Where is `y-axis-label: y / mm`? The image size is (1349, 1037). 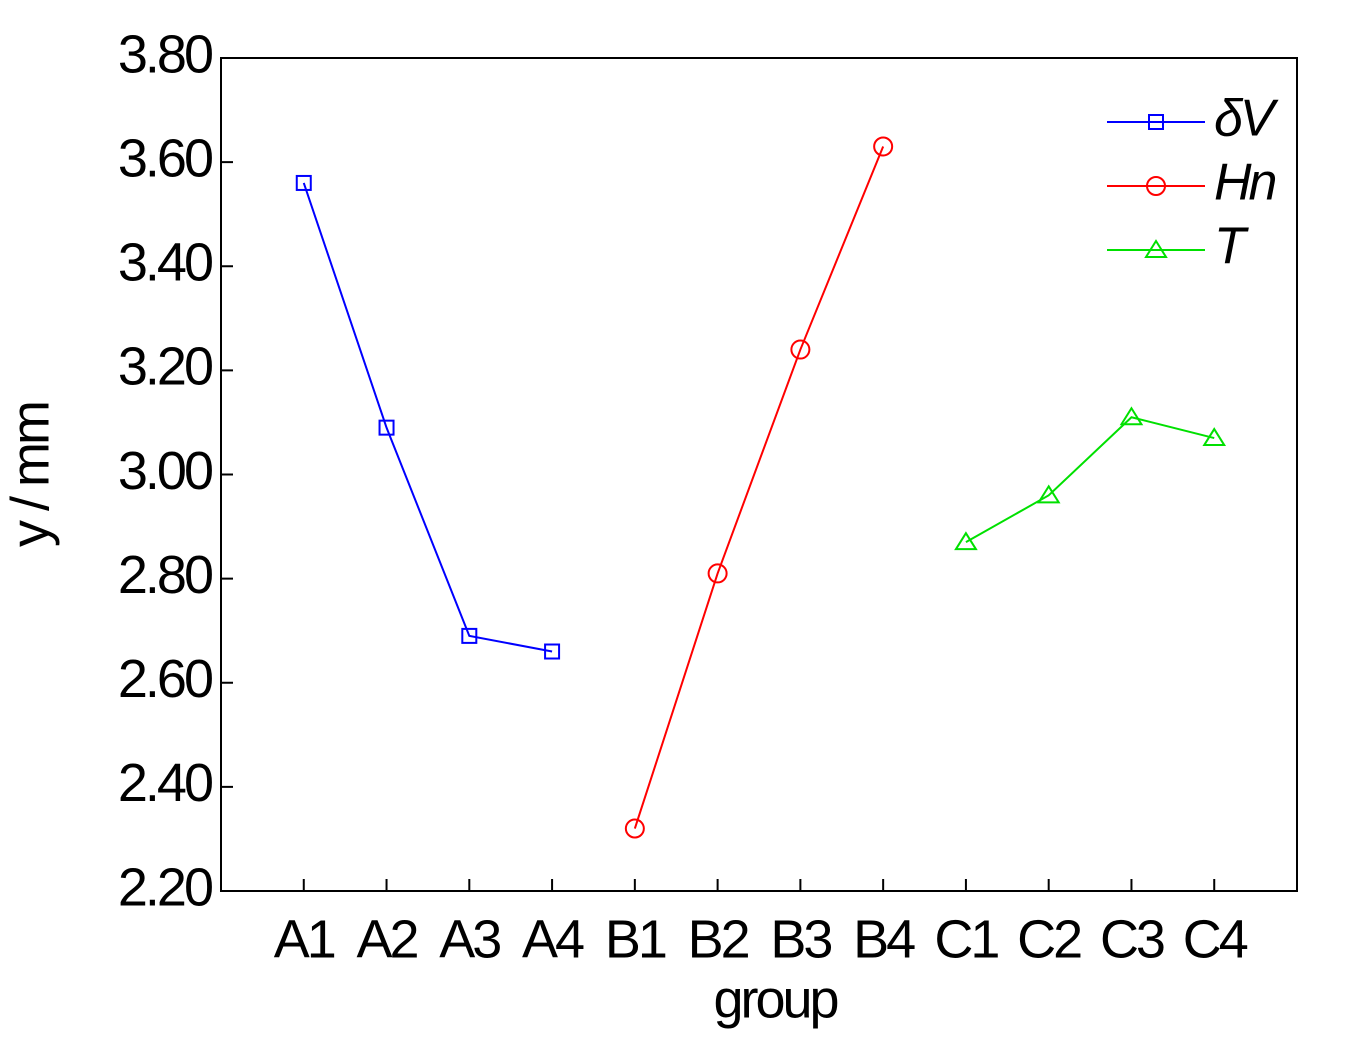 y-axis-label: y / mm is located at coordinates (30, 475).